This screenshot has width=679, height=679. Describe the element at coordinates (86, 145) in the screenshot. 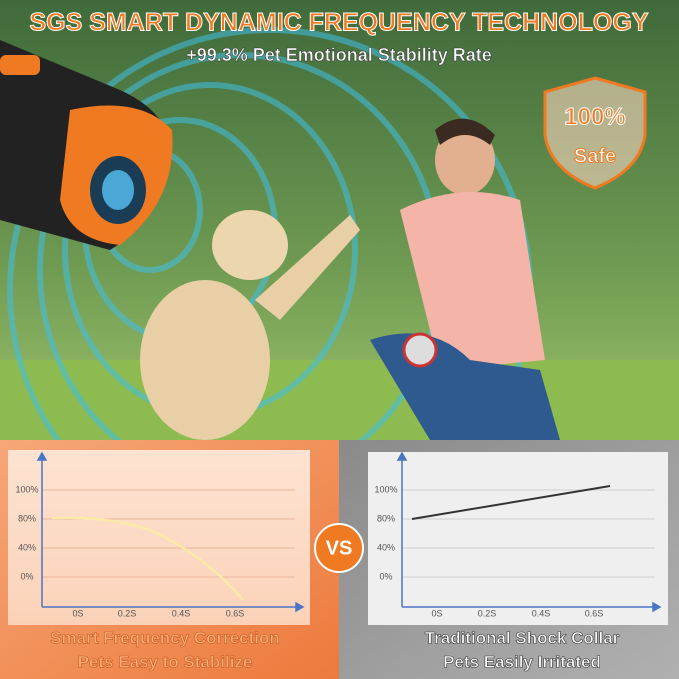

I see `device` at that location.